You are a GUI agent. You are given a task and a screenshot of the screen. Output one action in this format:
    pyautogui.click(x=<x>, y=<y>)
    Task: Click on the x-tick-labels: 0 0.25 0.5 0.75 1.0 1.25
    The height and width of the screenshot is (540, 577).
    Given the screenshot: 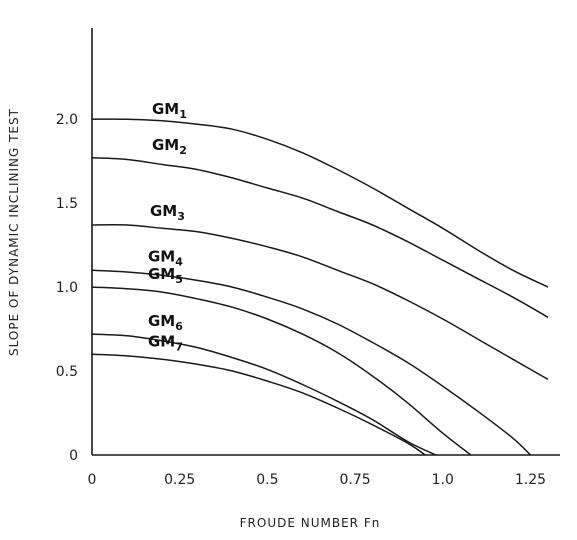 What is the action you would take?
    pyautogui.click(x=317, y=480)
    